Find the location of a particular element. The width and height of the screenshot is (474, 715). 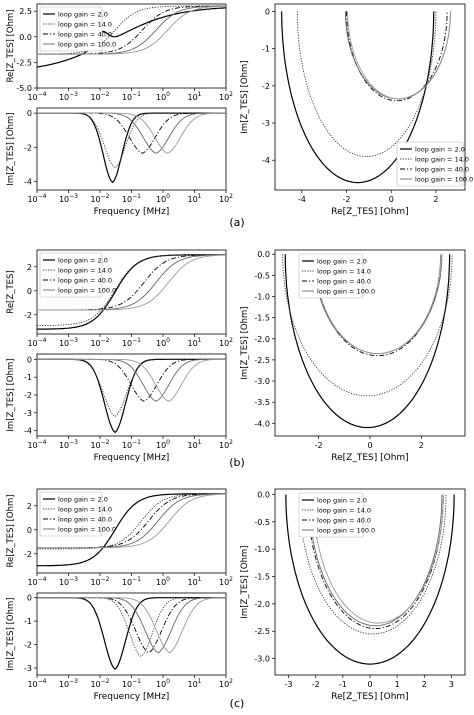

x-tick-label: 10⁻² is located at coordinates (99, 198).